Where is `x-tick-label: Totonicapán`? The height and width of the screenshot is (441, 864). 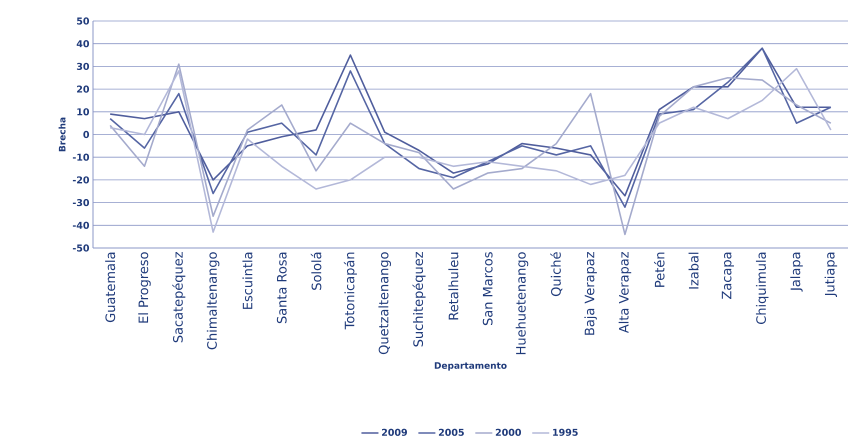 x-tick-label: Totonicapán is located at coordinates (350, 291).